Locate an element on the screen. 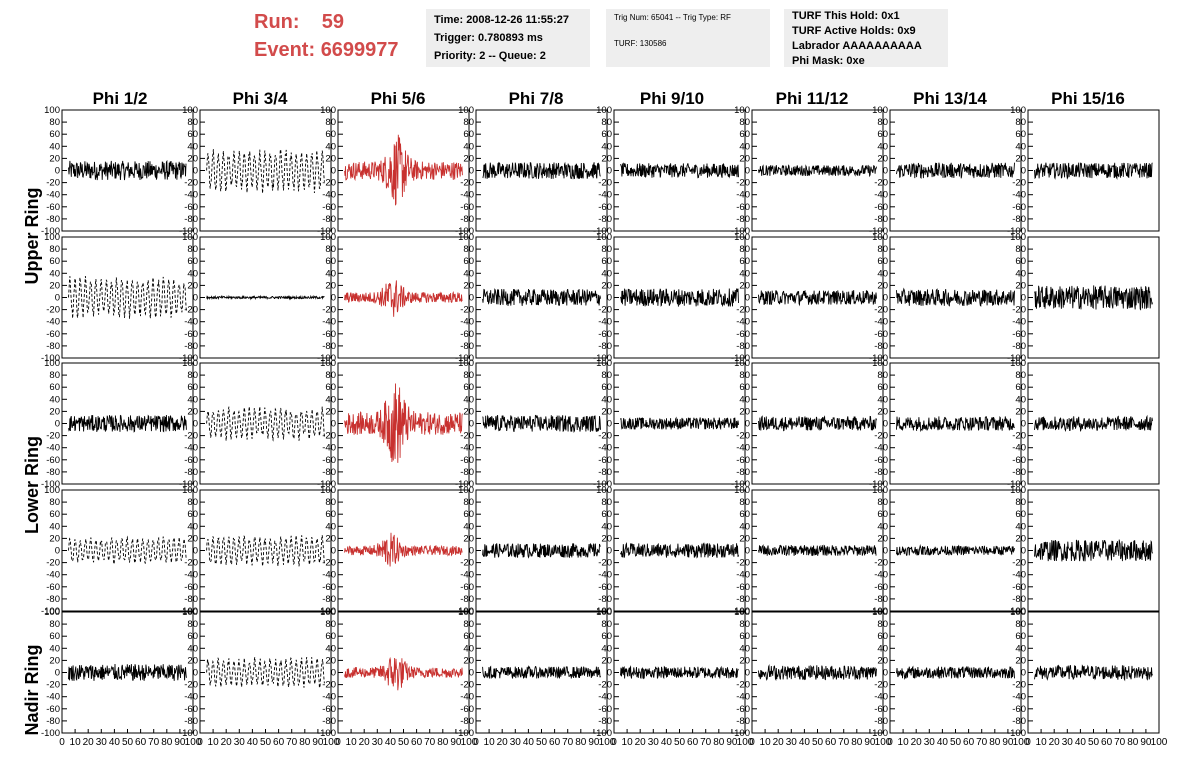 The width and height of the screenshot is (1196, 772). x-tick-label: 70 is located at coordinates (292, 742).